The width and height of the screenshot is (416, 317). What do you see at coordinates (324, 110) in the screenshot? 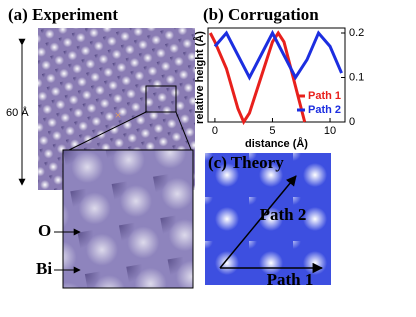
I see `legend-label: Path 2` at bounding box center [324, 110].